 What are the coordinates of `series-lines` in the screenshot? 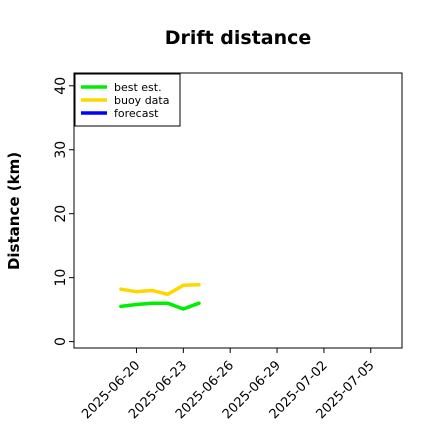 It's located at (160, 296).